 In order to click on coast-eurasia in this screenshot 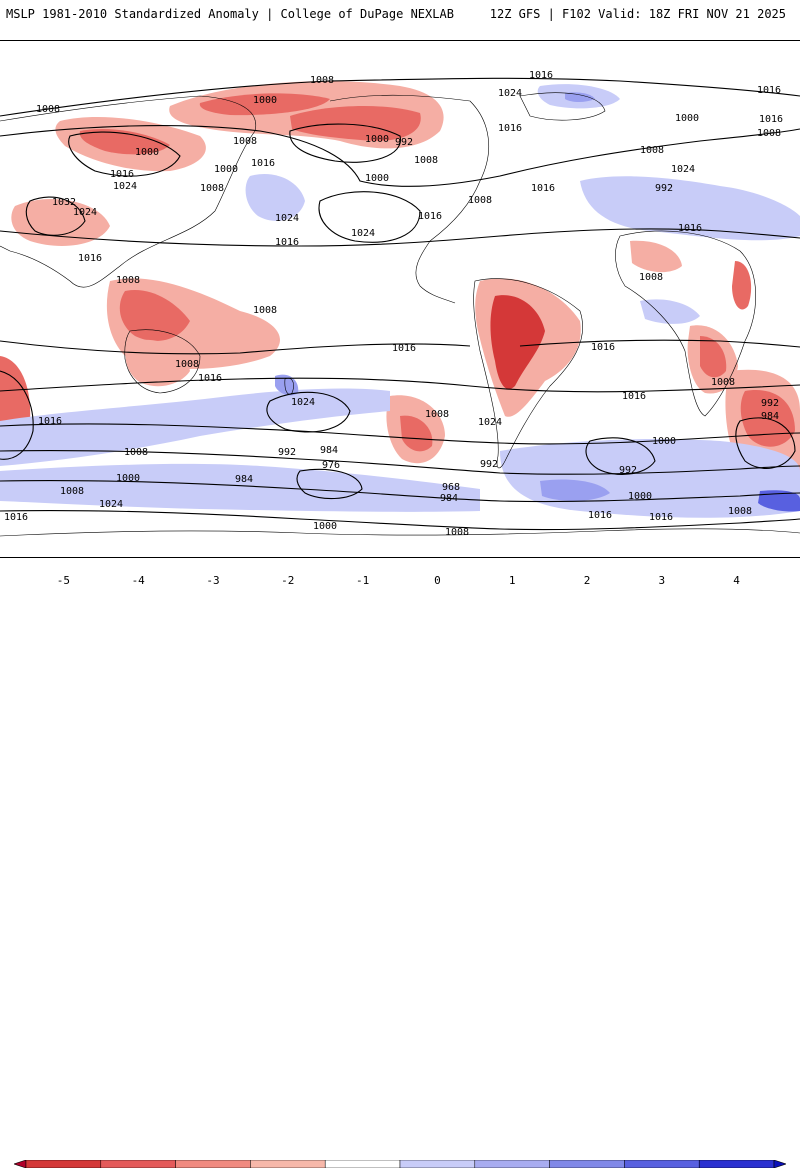, I will do `click(128, 191)`.